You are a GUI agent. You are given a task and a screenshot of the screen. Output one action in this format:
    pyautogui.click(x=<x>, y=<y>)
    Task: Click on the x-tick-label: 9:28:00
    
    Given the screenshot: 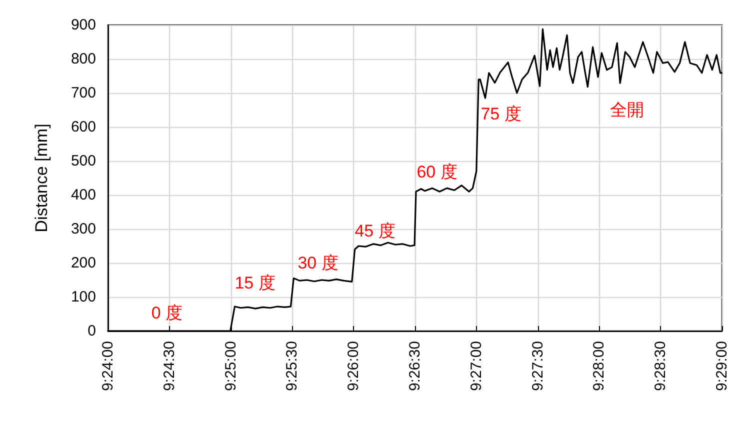 What is the action you would take?
    pyautogui.click(x=599, y=366)
    